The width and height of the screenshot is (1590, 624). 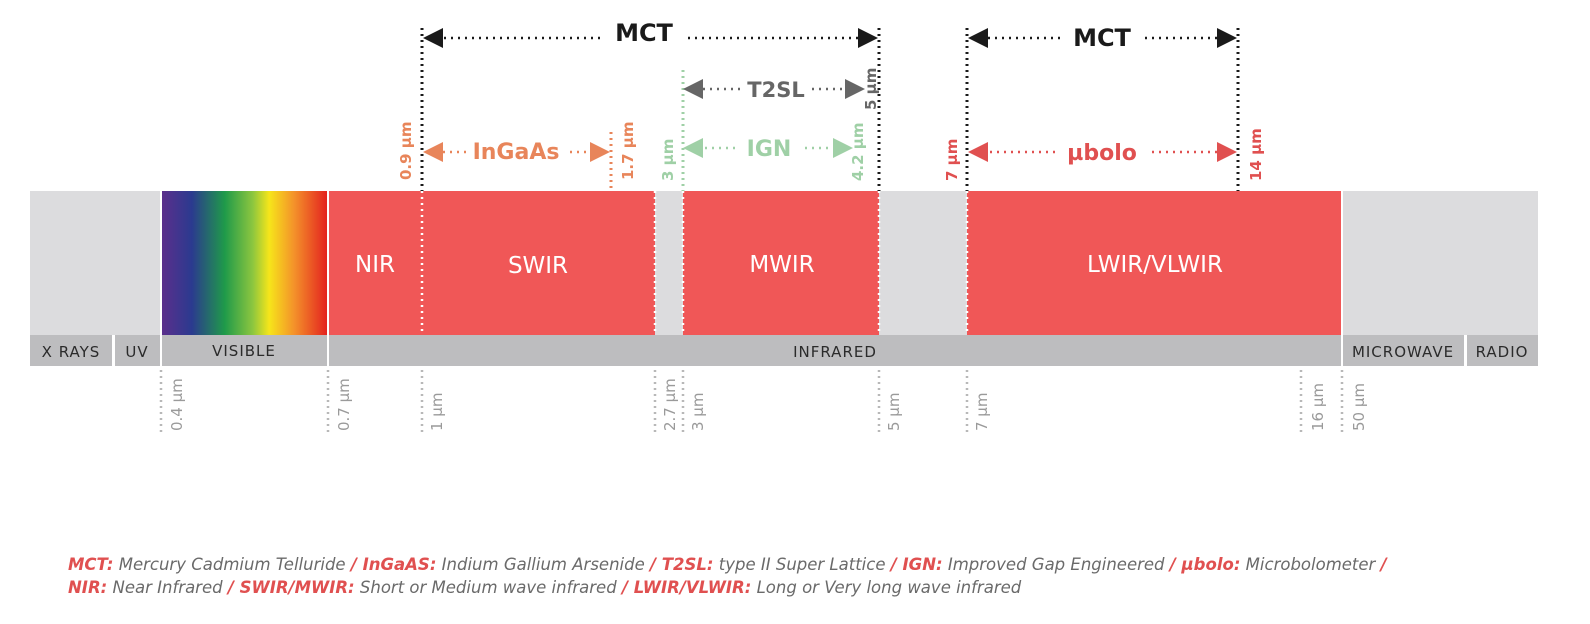 I want to click on mct2-label: MCT, so click(x=1102, y=38).